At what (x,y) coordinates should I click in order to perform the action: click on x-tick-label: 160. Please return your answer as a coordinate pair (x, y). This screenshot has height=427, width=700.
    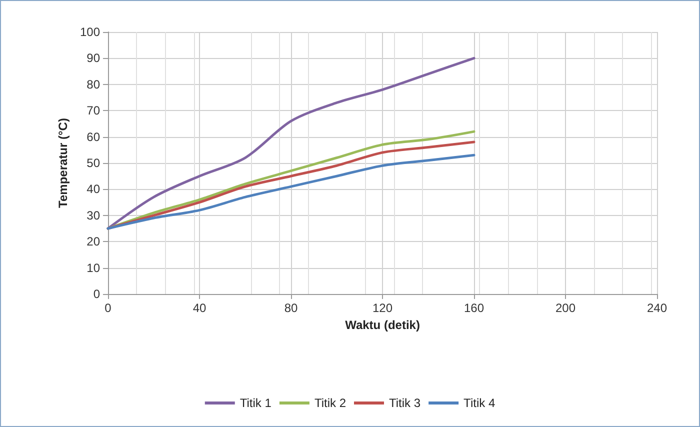
    Looking at the image, I should click on (474, 308).